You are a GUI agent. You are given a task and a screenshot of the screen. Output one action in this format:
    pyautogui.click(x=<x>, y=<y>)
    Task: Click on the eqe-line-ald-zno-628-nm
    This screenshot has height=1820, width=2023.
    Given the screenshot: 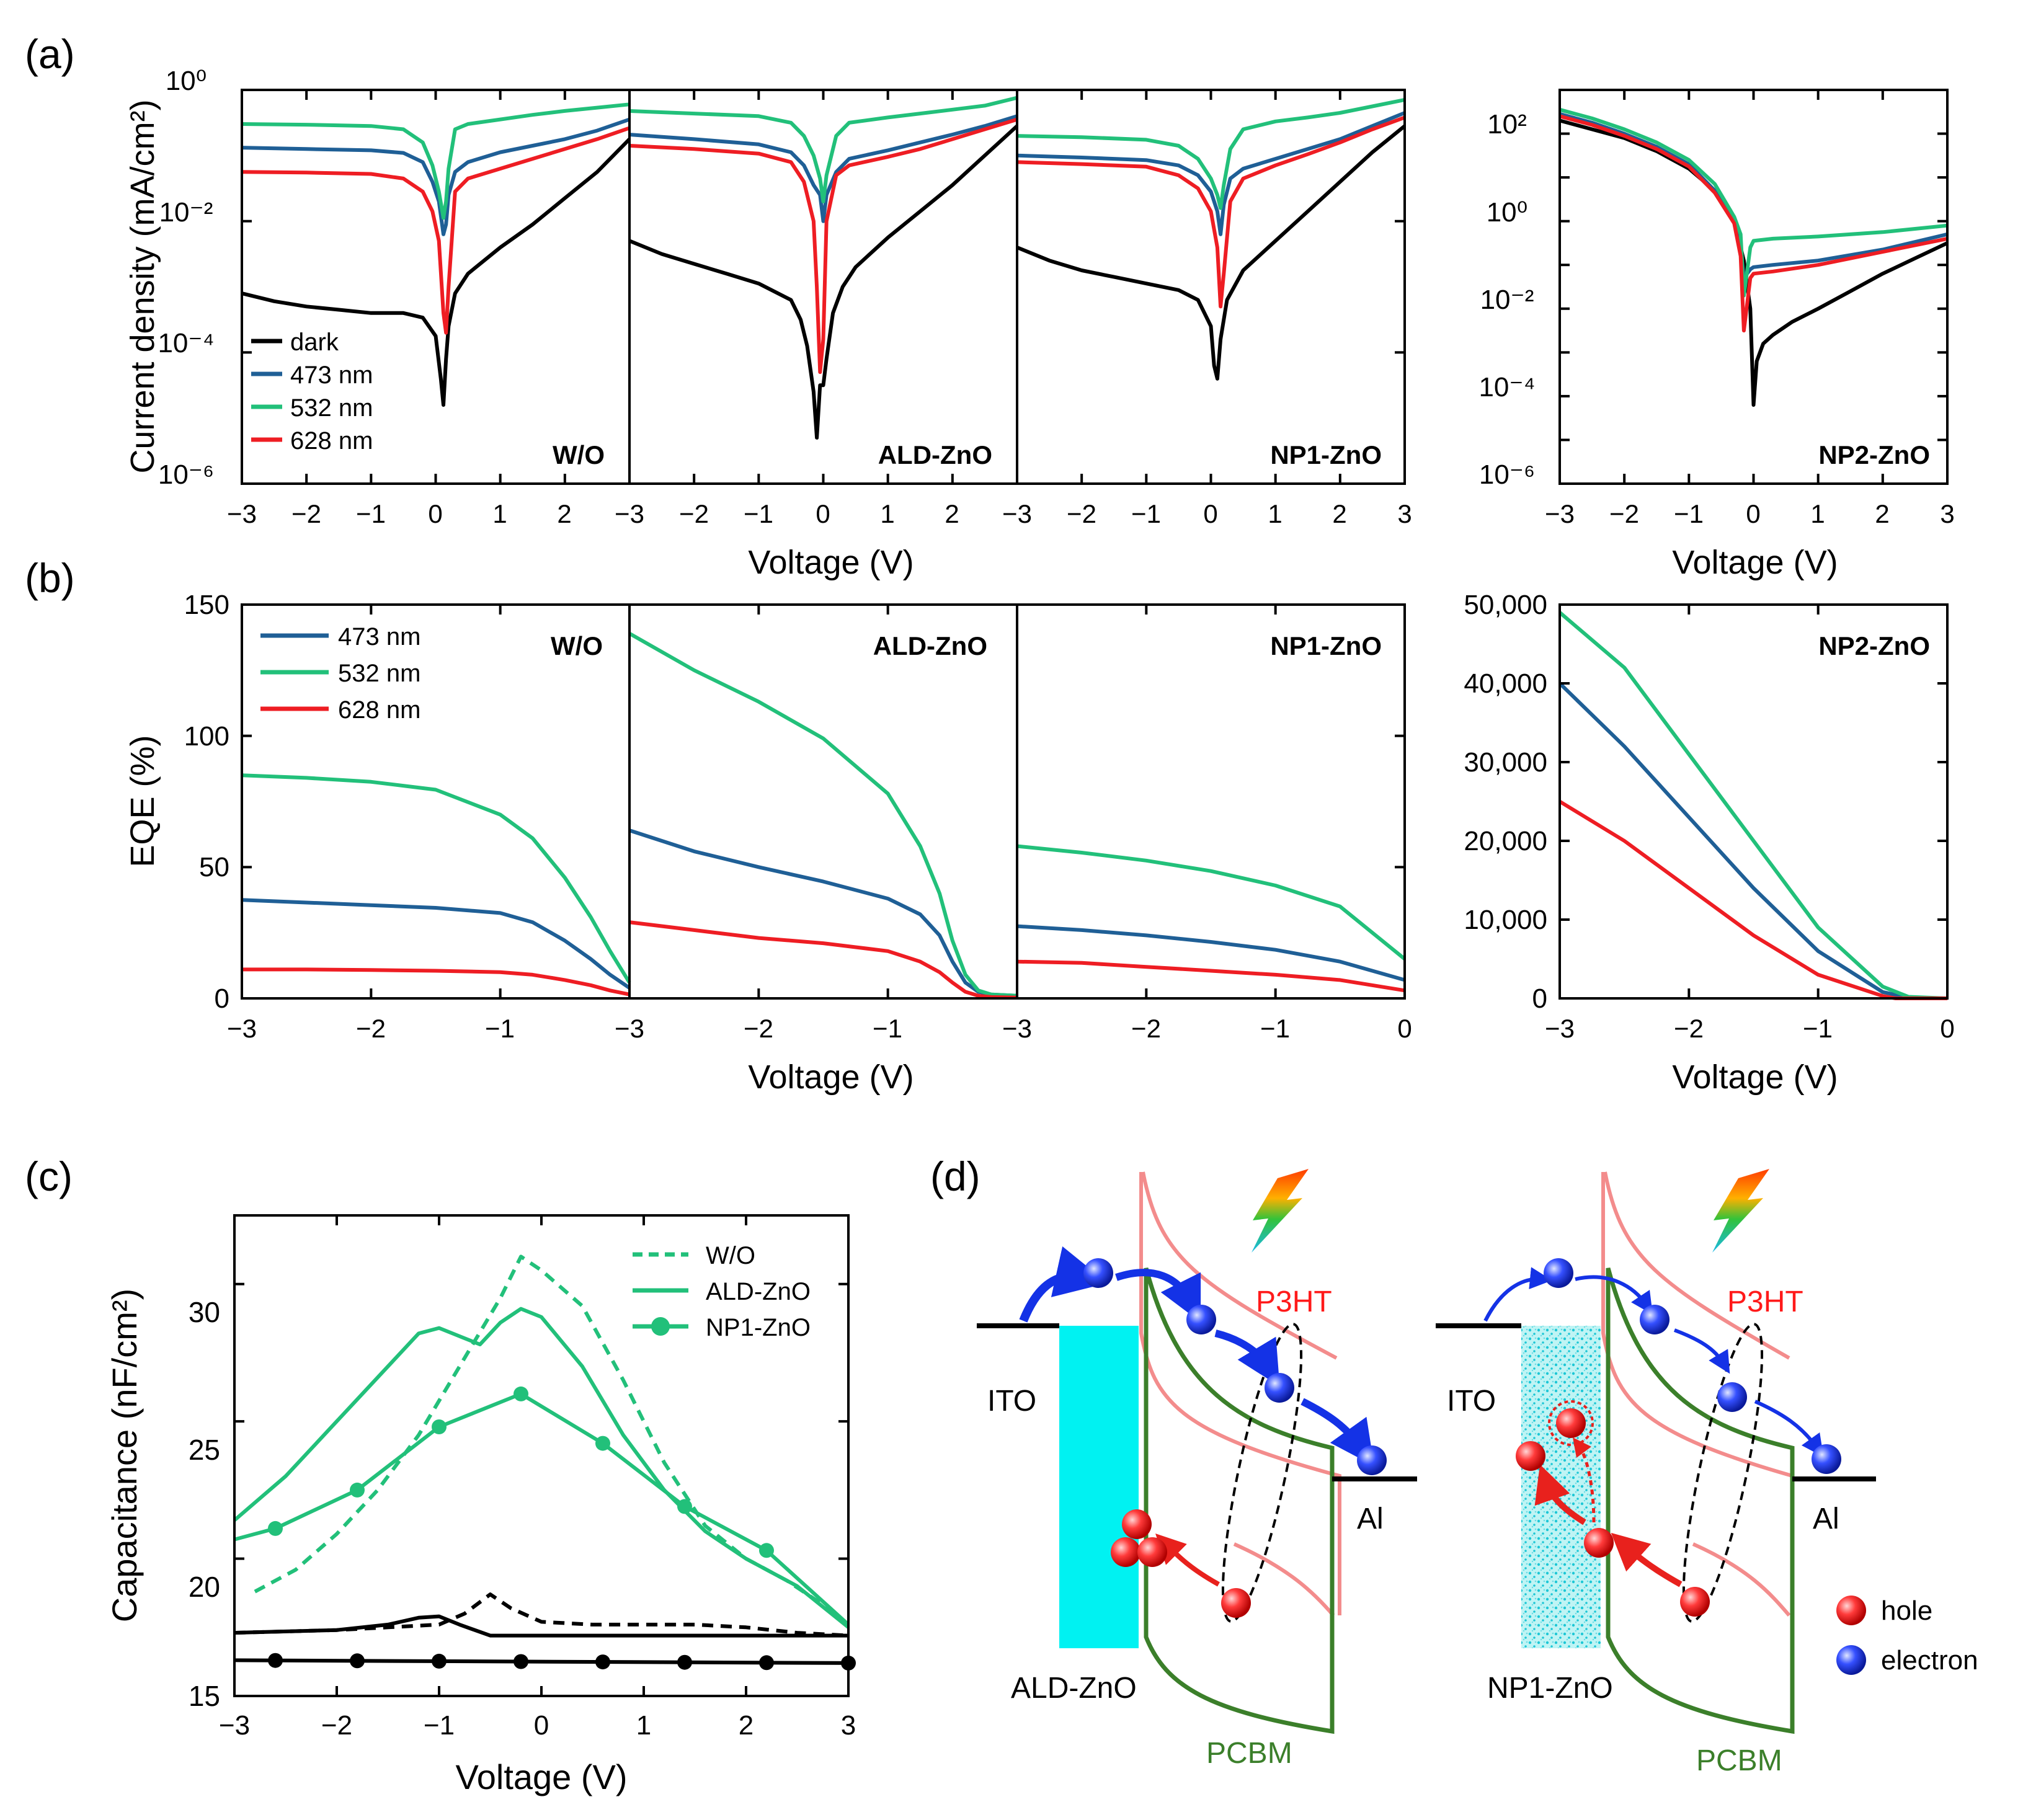 What is the action you would take?
    pyautogui.click(x=823, y=960)
    